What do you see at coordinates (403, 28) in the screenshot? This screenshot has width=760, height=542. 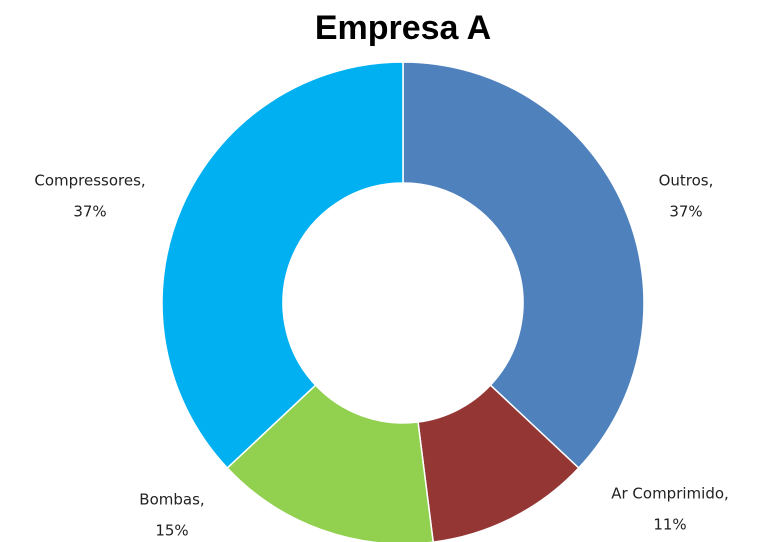 I see `chart-title: Empresa A` at bounding box center [403, 28].